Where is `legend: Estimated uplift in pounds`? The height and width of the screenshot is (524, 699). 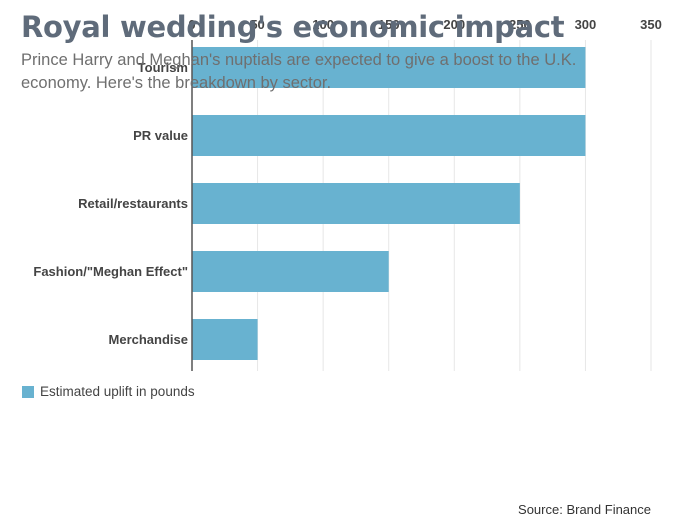 legend: Estimated uplift in pounds is located at coordinates (108, 391).